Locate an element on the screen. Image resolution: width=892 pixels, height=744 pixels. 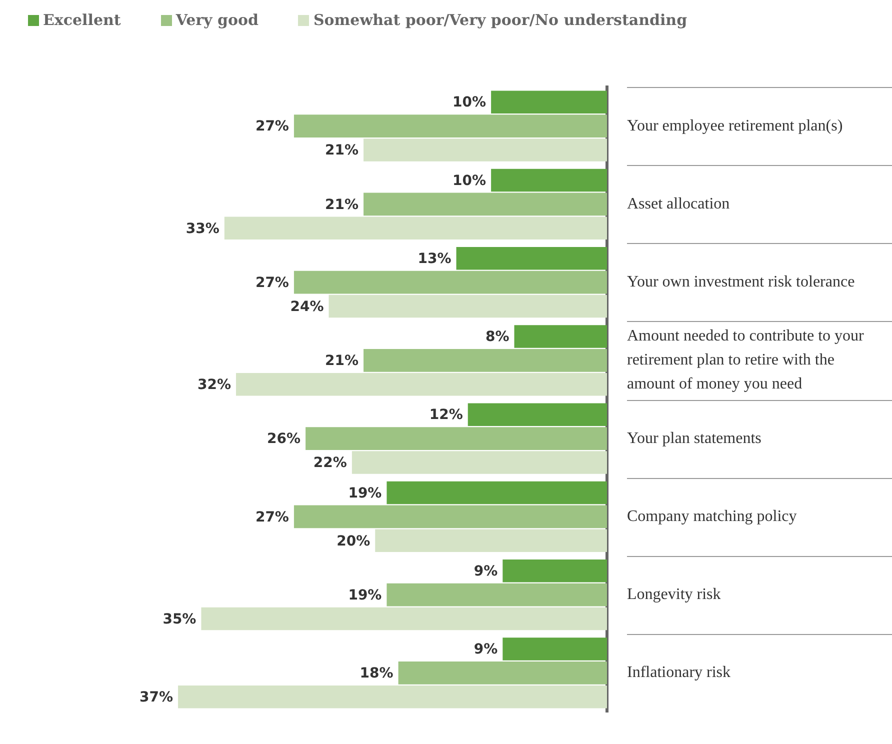
data-label: 8% is located at coordinates (497, 337).